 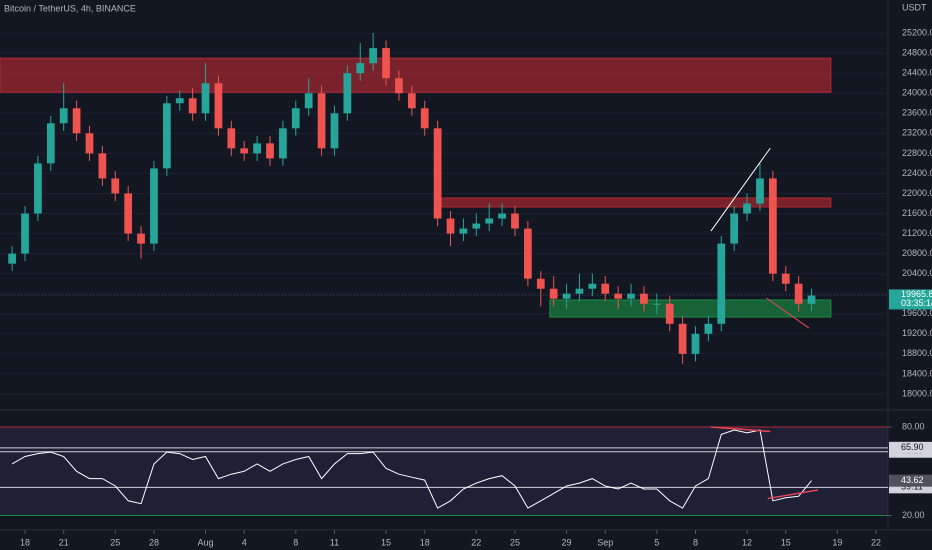 What do you see at coordinates (917, 53) in the screenshot?
I see `y-tick-label: 24800.00` at bounding box center [917, 53].